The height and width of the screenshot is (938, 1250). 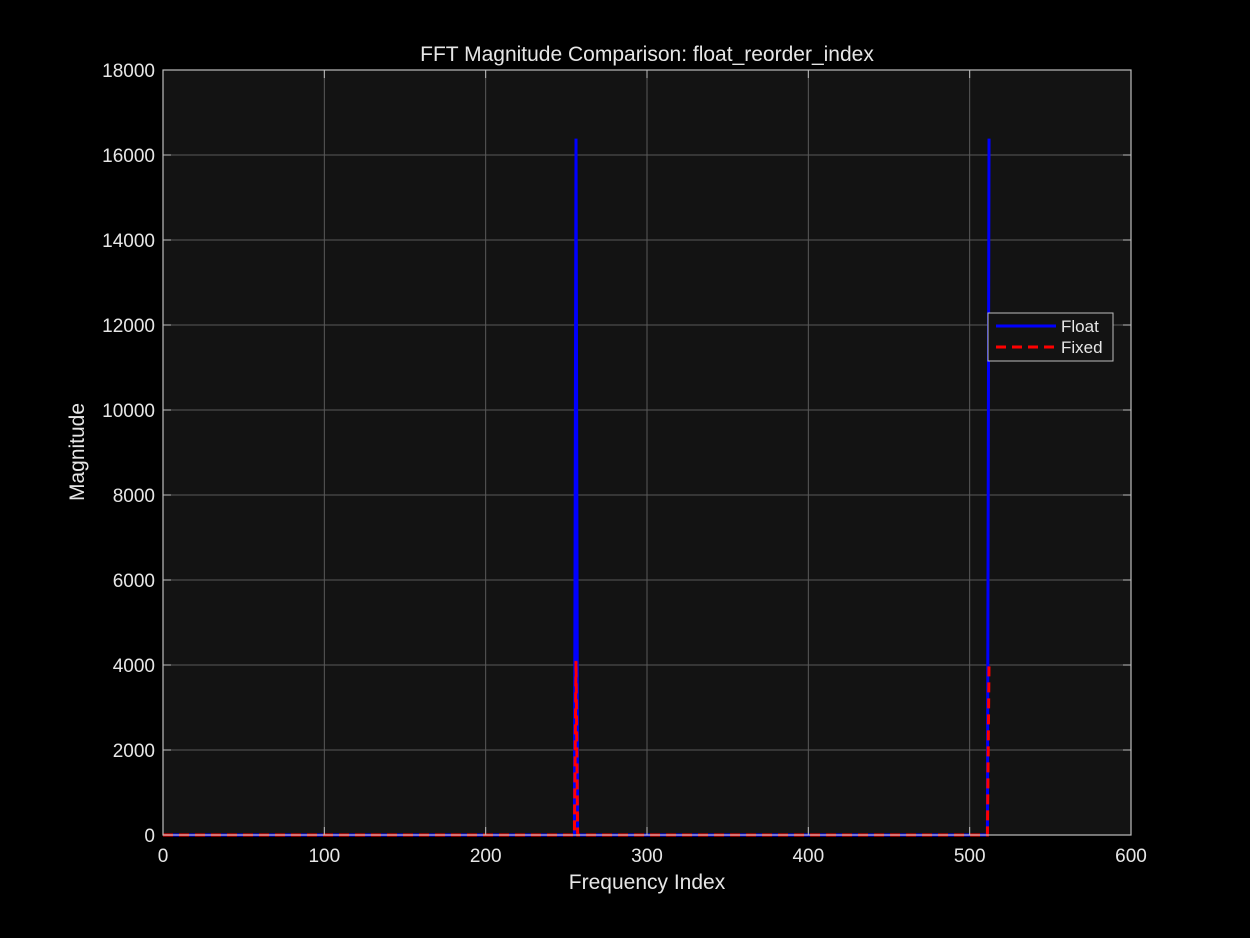 What do you see at coordinates (128, 241) in the screenshot?
I see `y-tick-label: 14000` at bounding box center [128, 241].